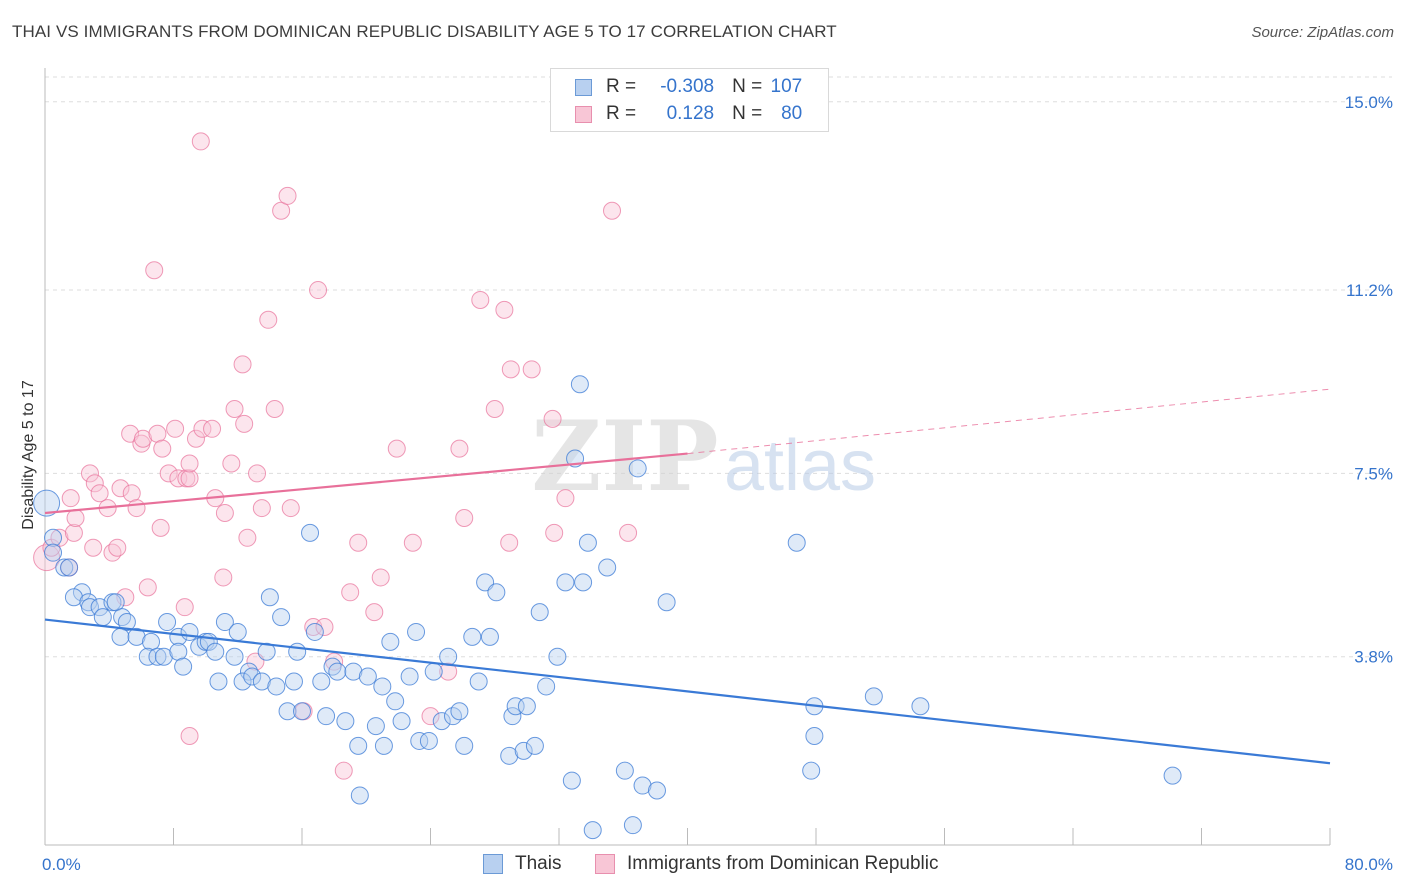 Image resolution: width=1406 pixels, height=892 pixels. I want to click on legend-r-value: 0.128, so click(690, 113).